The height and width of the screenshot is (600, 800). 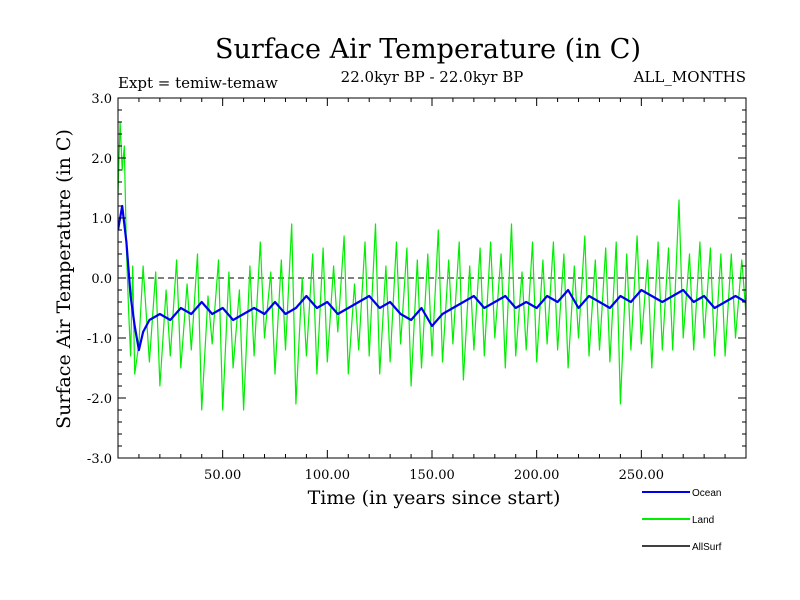 I want to click on legend-allsurf-label: AllSurf, so click(x=707, y=547).